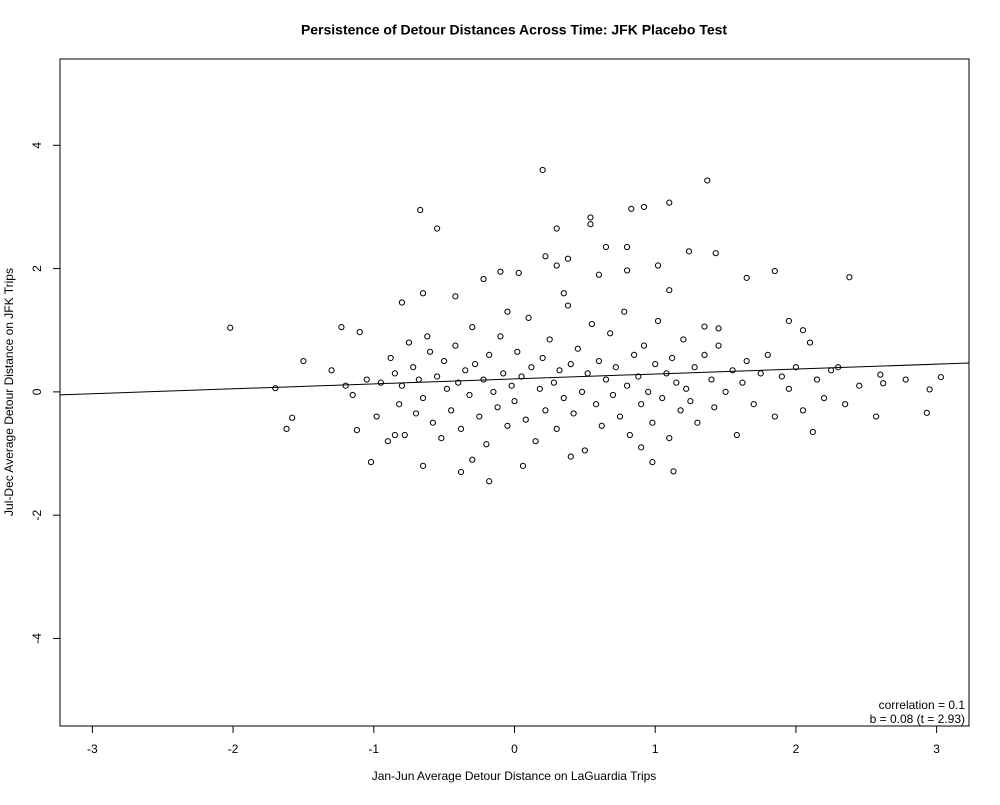 The height and width of the screenshot is (805, 1000). What do you see at coordinates (92, 749) in the screenshot?
I see `x-tick-label: -3` at bounding box center [92, 749].